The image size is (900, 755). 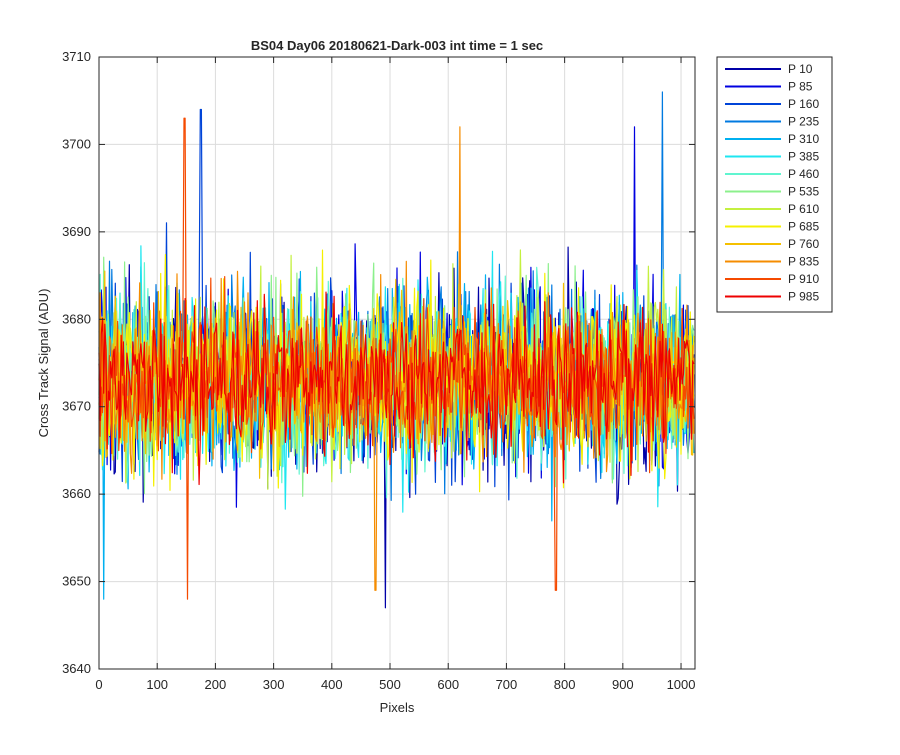 What do you see at coordinates (76, 143) in the screenshot?
I see `y-tick-label: 3700` at bounding box center [76, 143].